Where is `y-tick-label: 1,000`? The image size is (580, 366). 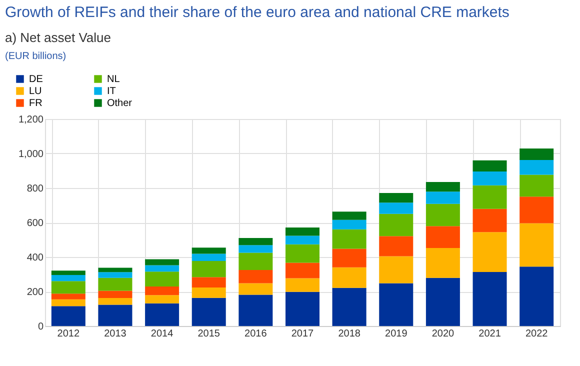
y-tick-label: 1,000 is located at coordinates (31, 154).